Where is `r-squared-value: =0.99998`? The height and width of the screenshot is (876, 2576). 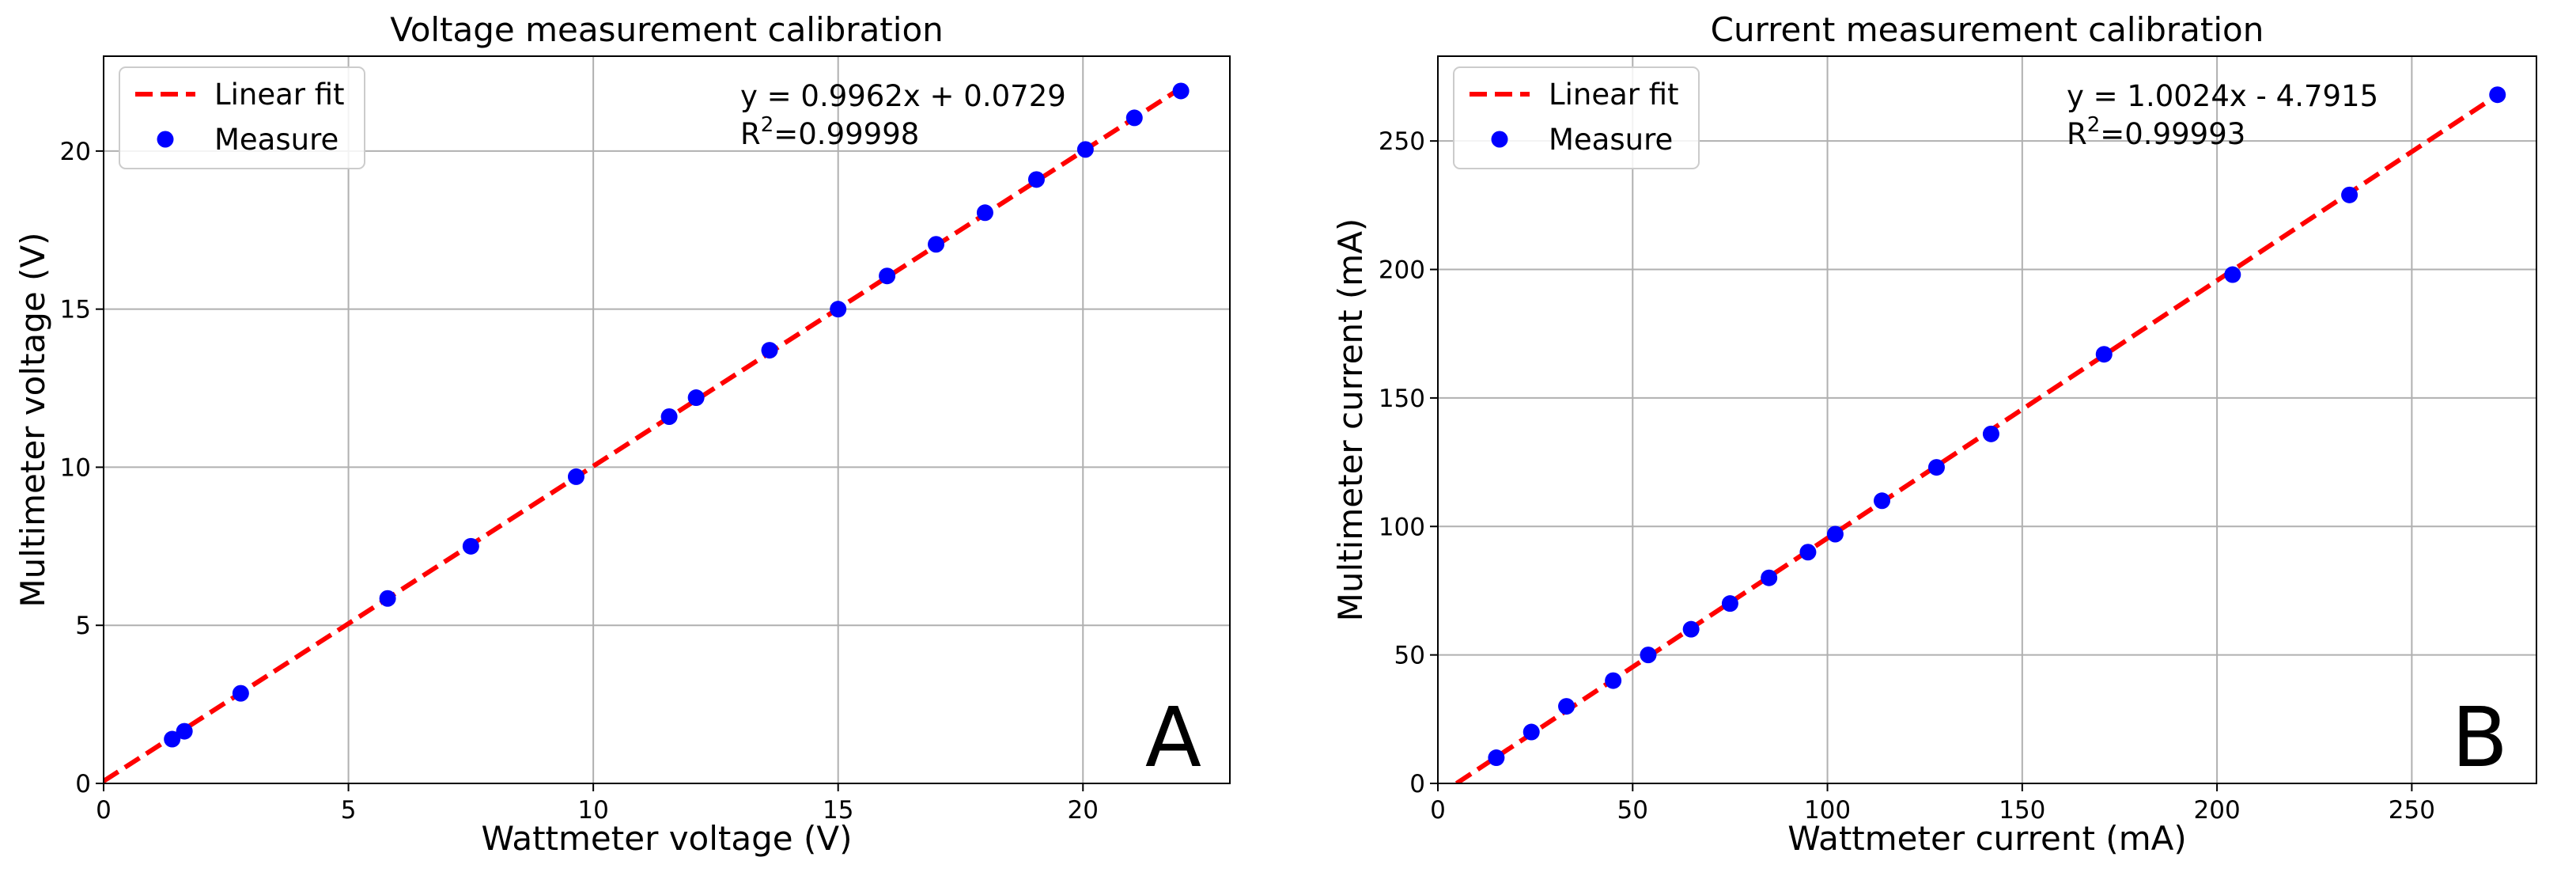 r-squared-value: =0.99998 is located at coordinates (847, 134).